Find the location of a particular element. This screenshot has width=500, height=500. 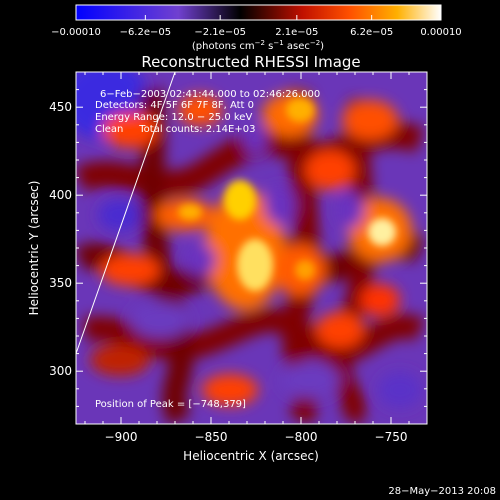

x-tick-label: −900 is located at coordinates (121, 437).